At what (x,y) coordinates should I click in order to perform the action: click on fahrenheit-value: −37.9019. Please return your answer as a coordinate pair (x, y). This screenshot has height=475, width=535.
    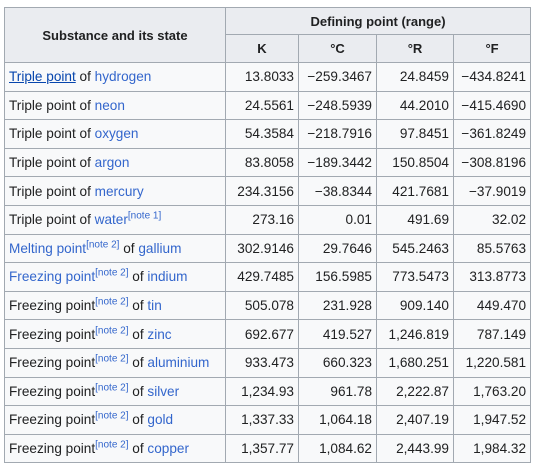
    Looking at the image, I should click on (492, 191).